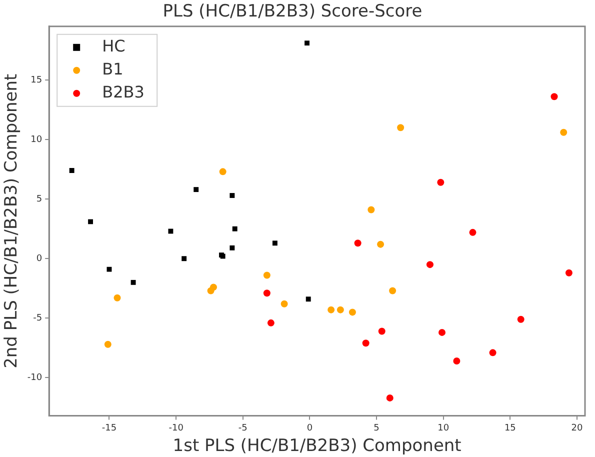 Image resolution: width=595 pixels, height=457 pixels. I want to click on legend-label: B1, so click(113, 69).